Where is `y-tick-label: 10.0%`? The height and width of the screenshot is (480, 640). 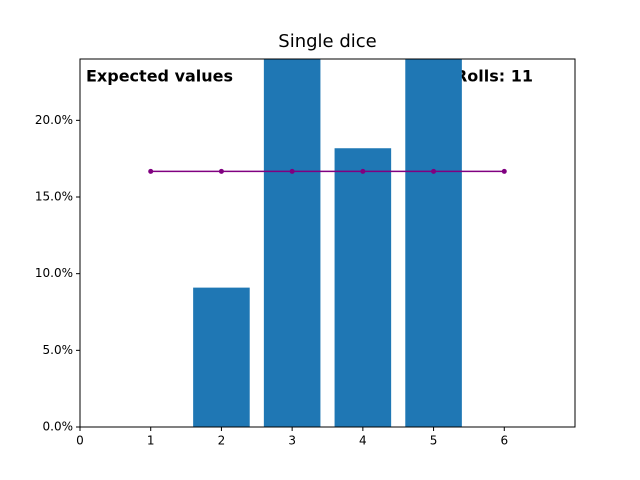
y-tick-label: 10.0% is located at coordinates (54, 273).